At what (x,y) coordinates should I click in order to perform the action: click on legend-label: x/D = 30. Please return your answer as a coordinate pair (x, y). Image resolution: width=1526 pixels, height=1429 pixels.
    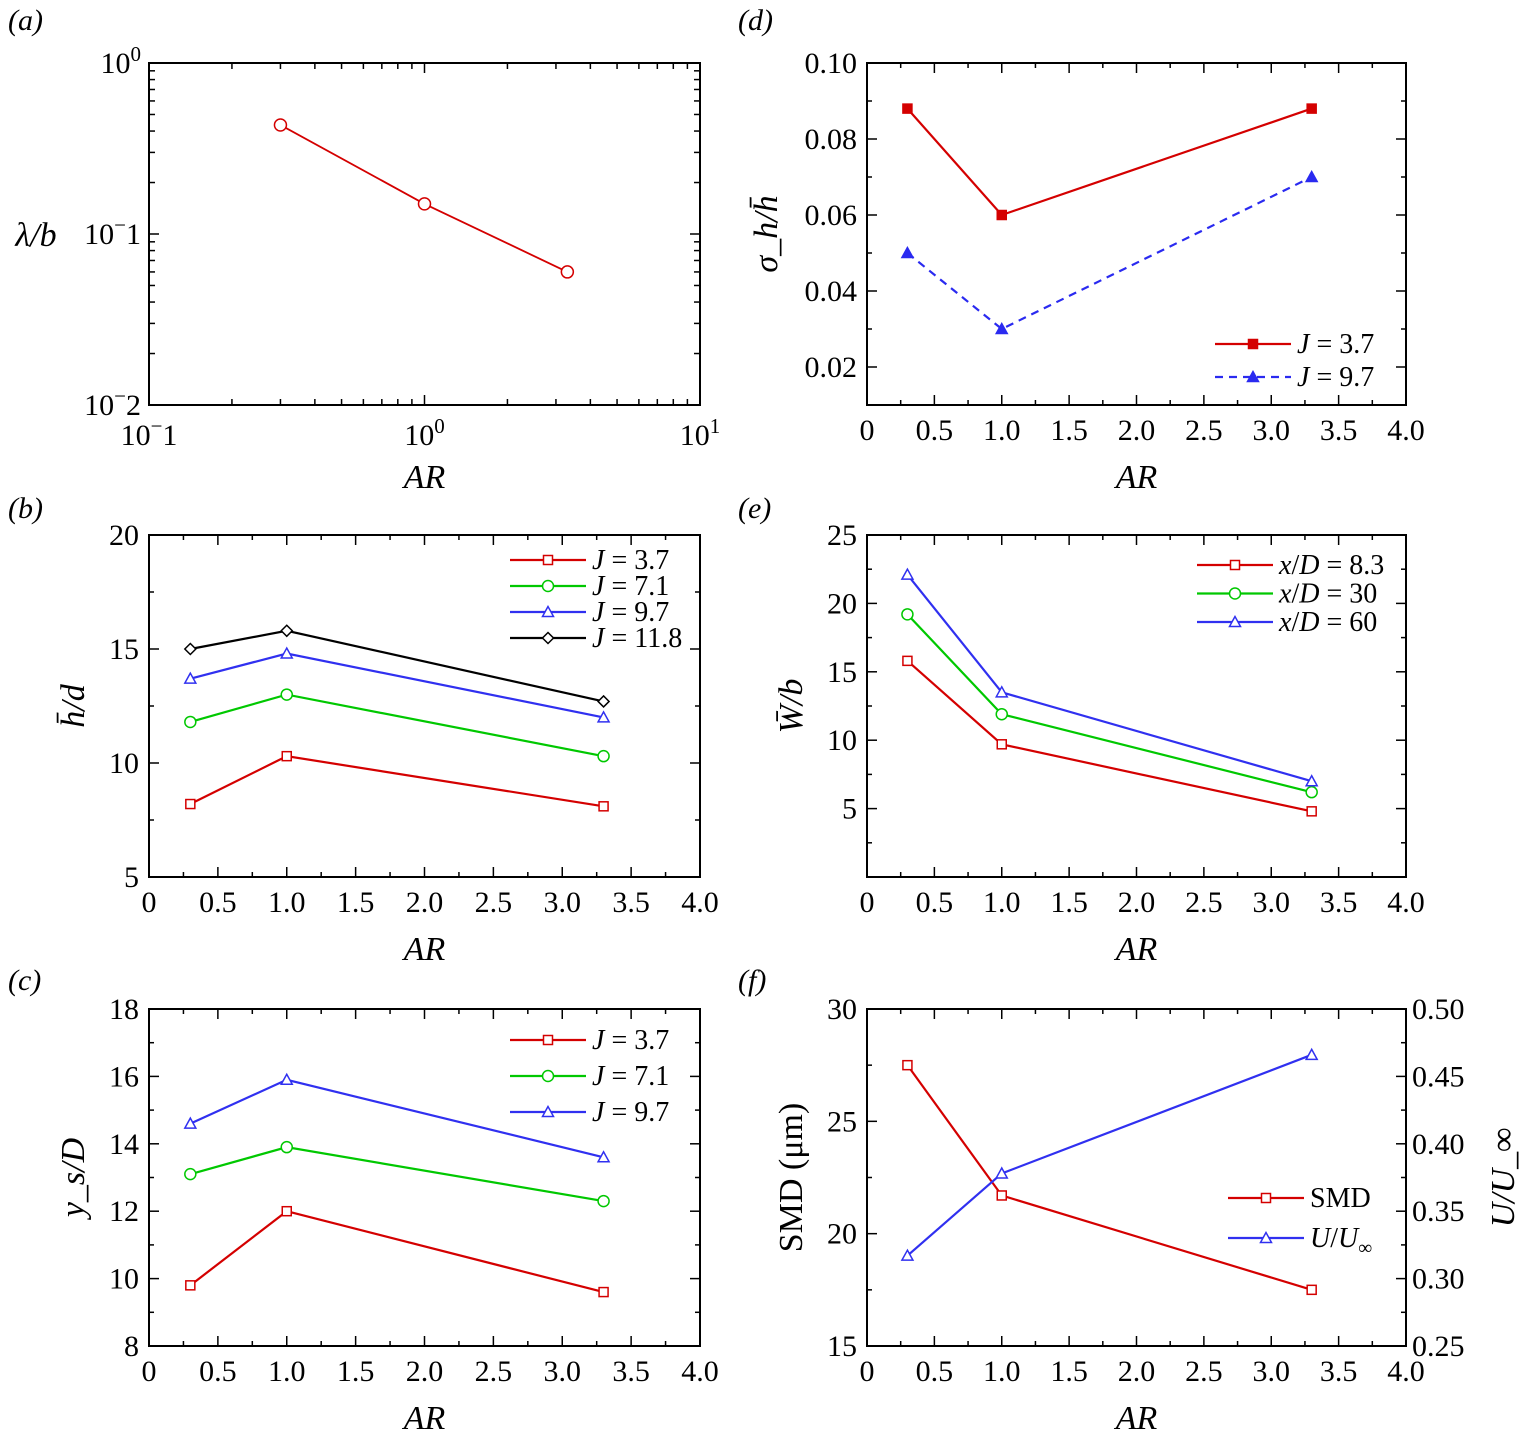
    Looking at the image, I should click on (1327, 594).